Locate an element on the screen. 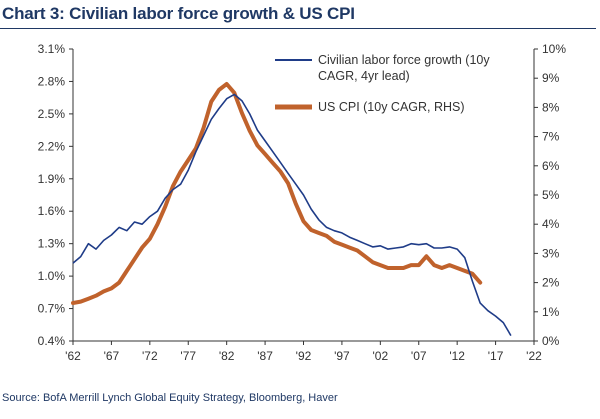 The image size is (600, 419). right-tick-label: 5% is located at coordinates (551, 195).